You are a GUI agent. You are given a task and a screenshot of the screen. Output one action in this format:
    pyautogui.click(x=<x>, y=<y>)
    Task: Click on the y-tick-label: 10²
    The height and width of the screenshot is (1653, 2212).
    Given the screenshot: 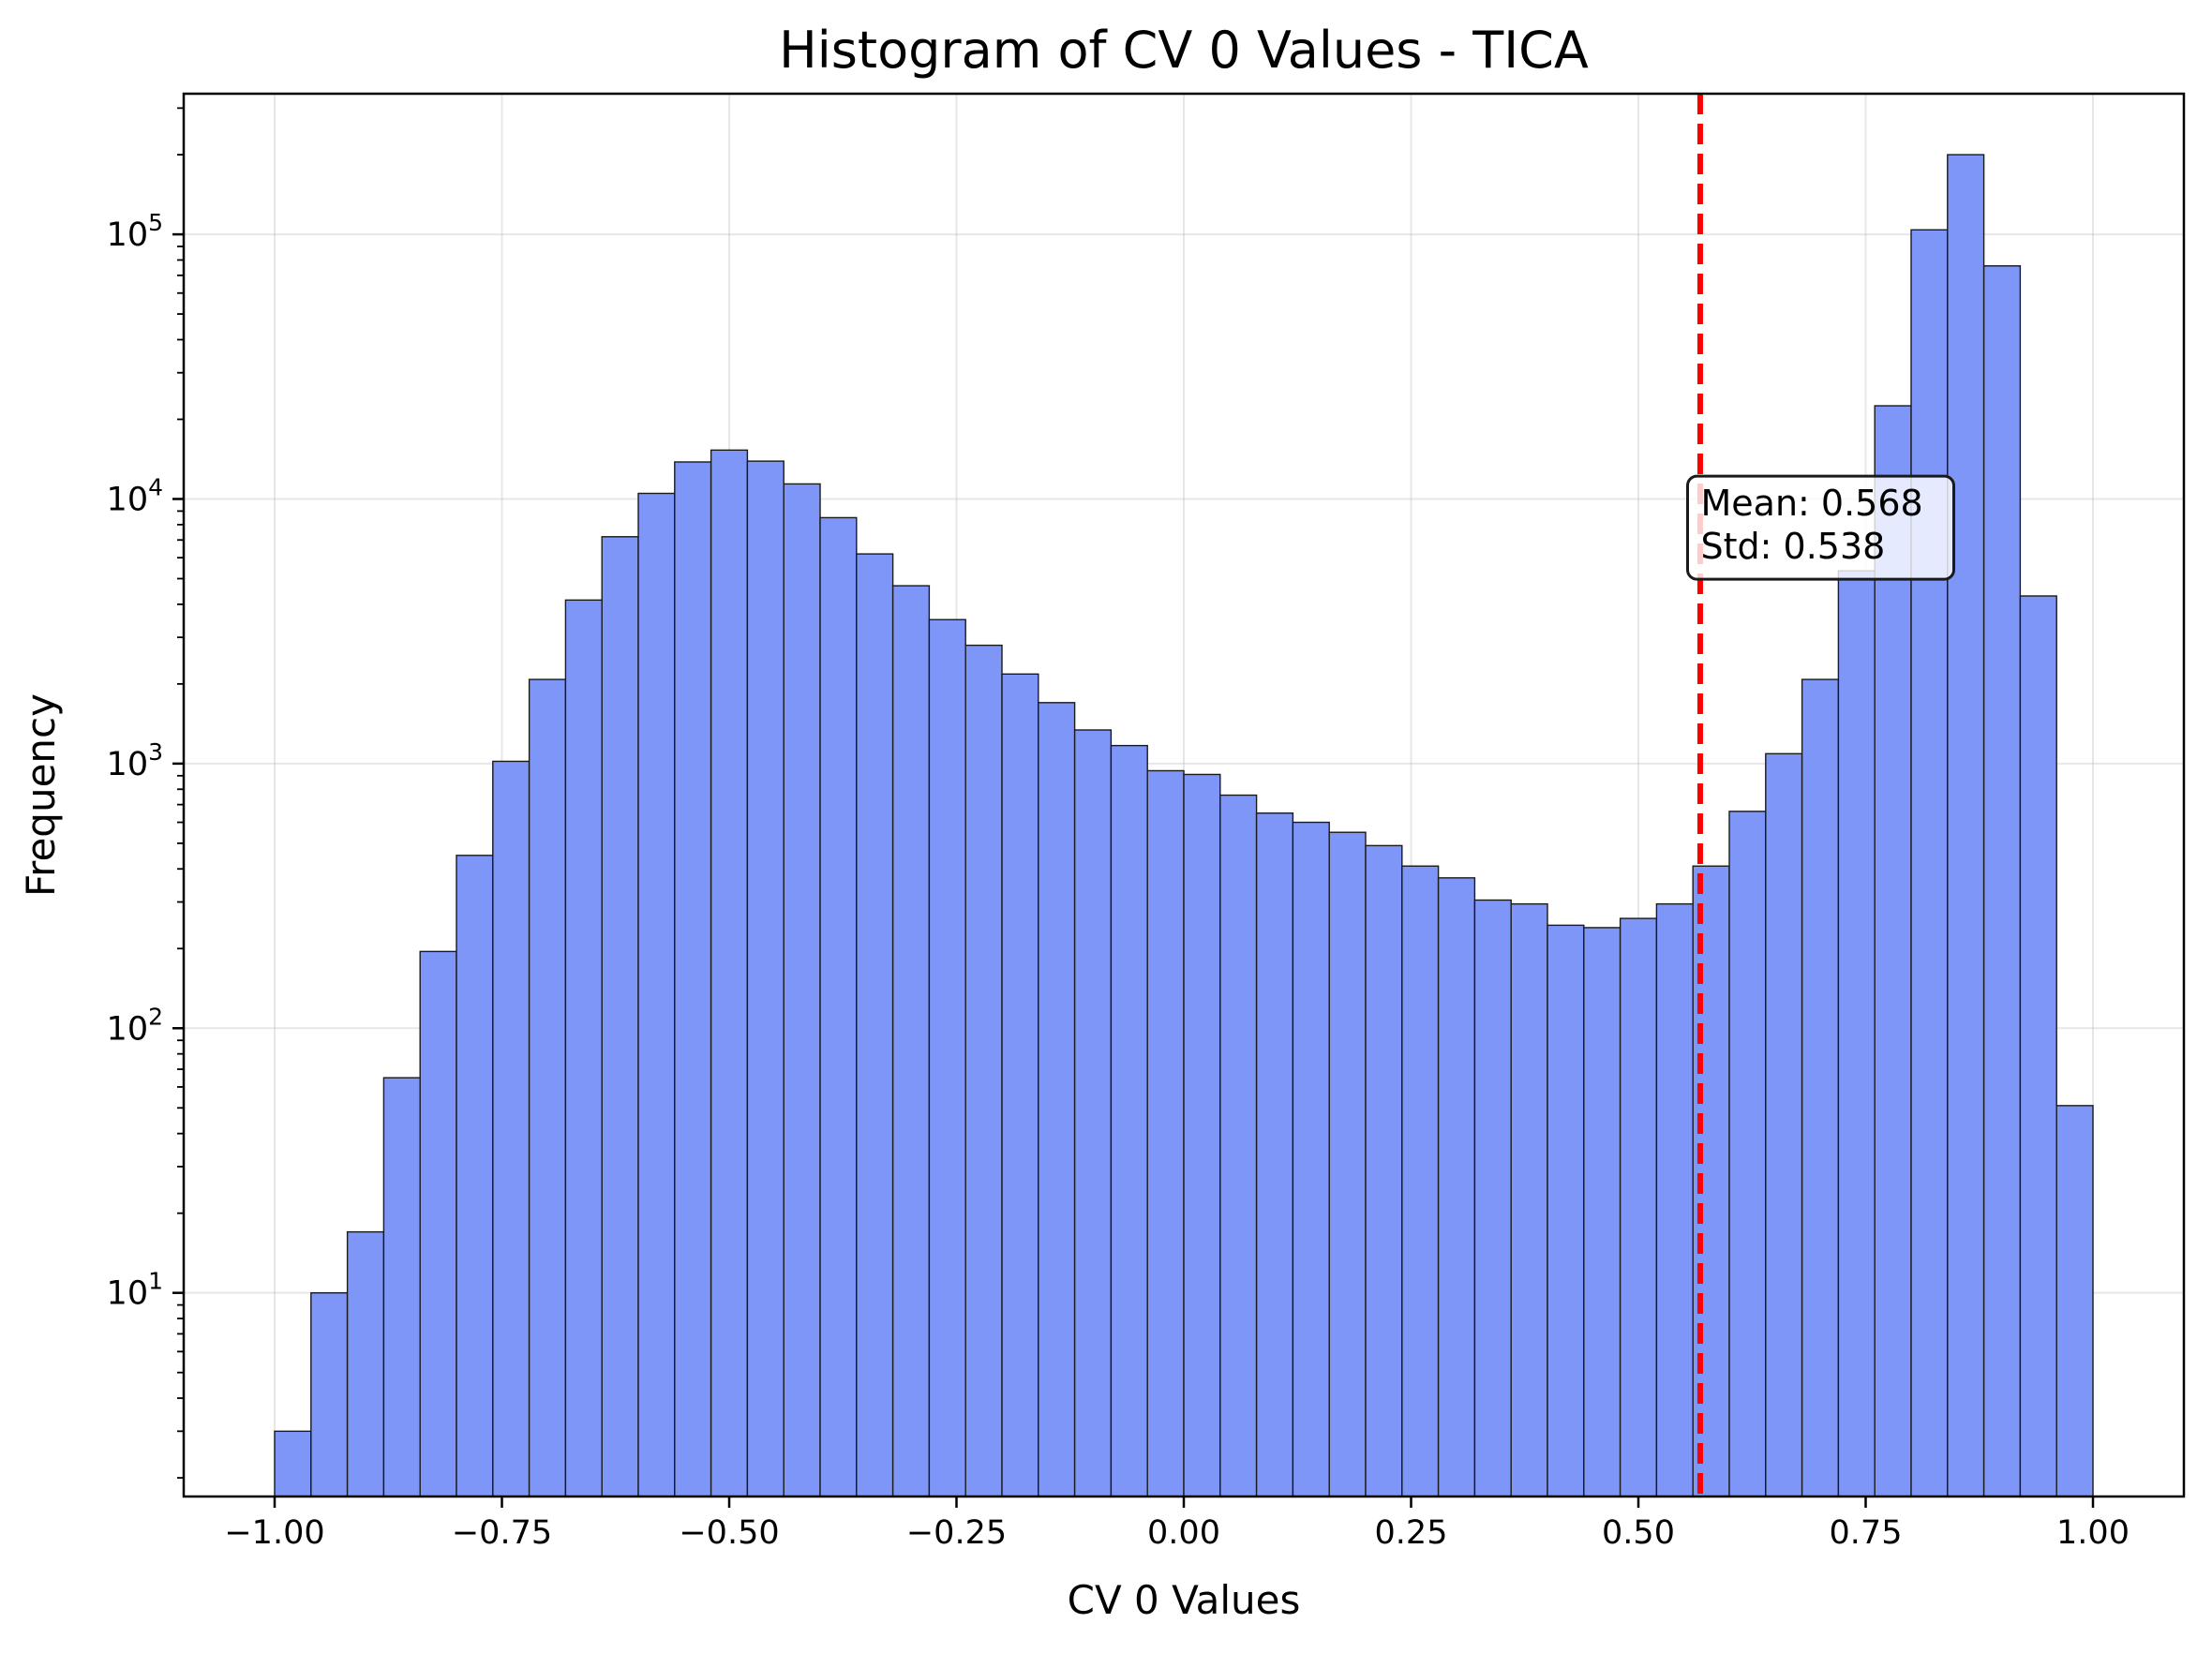 What is the action you would take?
    pyautogui.click(x=135, y=1025)
    